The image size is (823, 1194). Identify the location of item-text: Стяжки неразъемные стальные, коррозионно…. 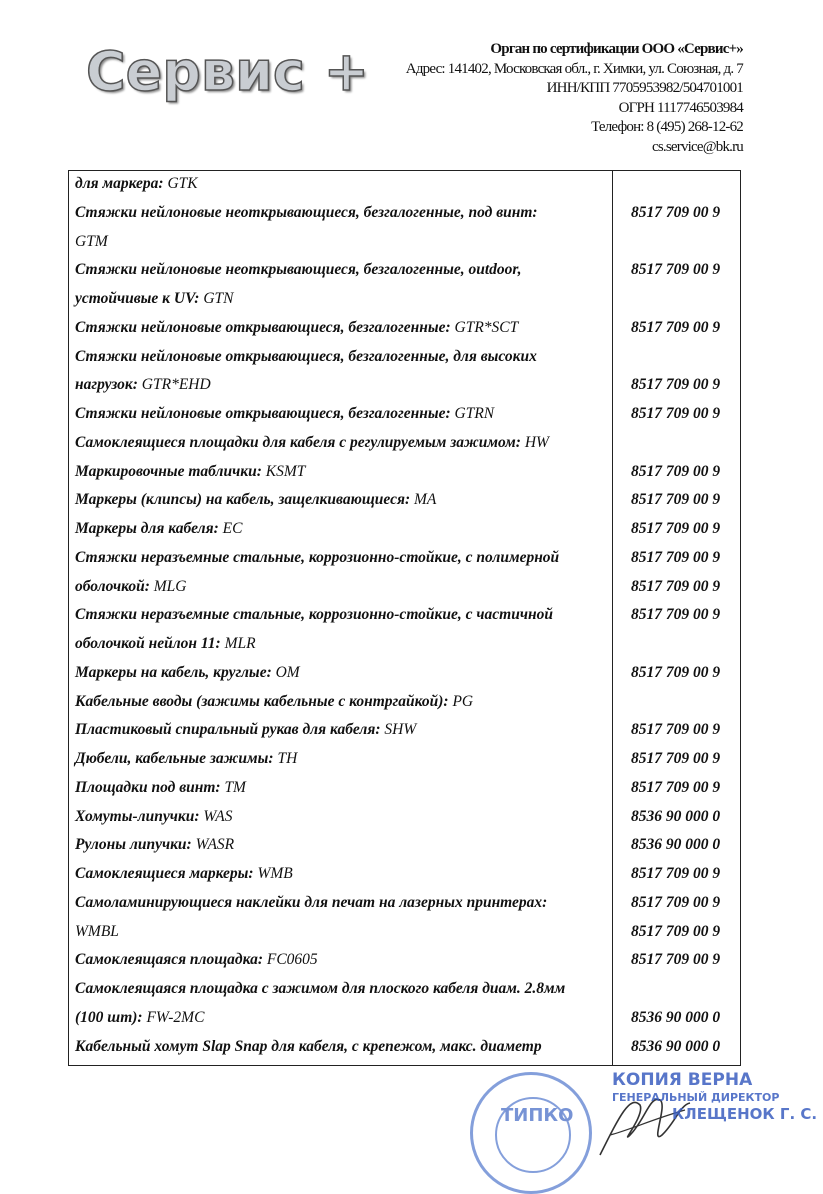
(317, 557).